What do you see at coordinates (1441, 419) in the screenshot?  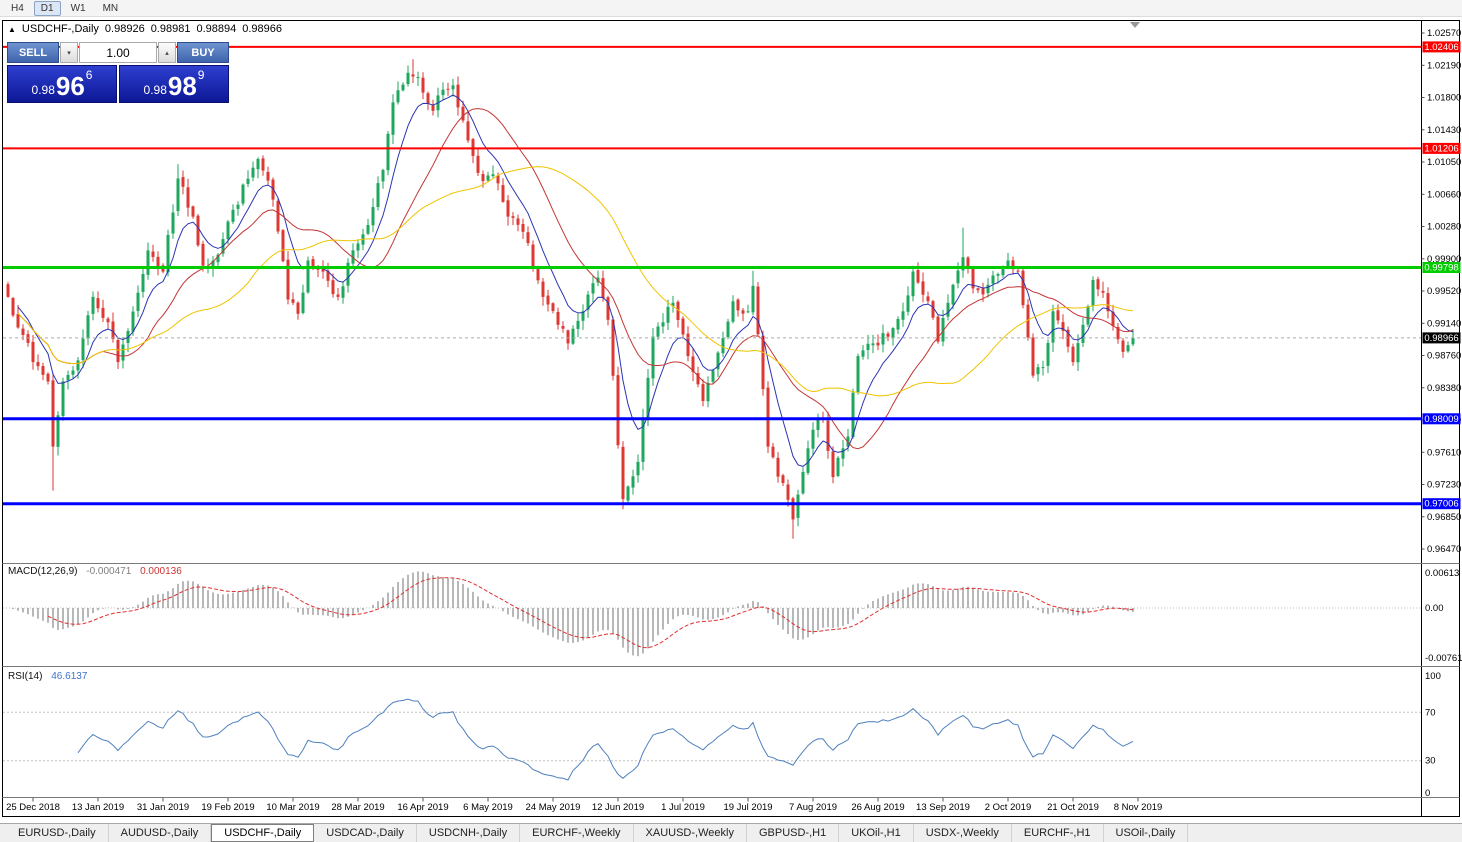 I see `svg-text: 0.98009` at bounding box center [1441, 419].